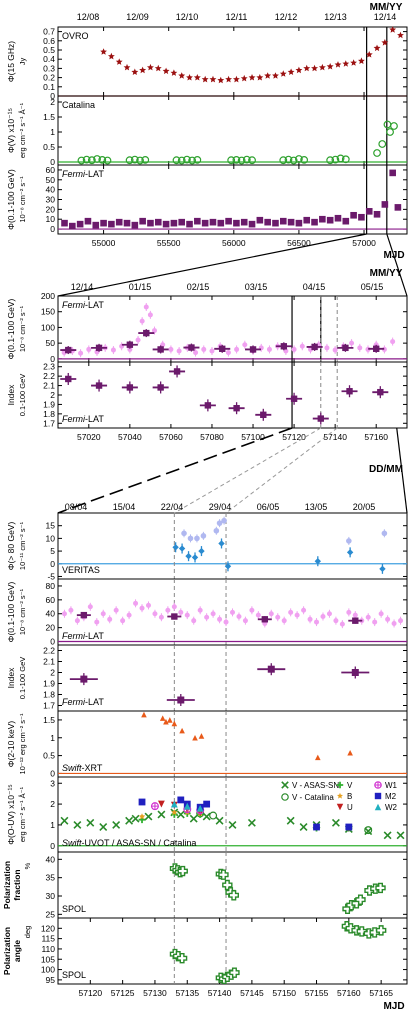 Image resolution: width=415 pixels, height=1017 pixels. I want to click on zoom-connector-left-bottom, so click(175, 470).